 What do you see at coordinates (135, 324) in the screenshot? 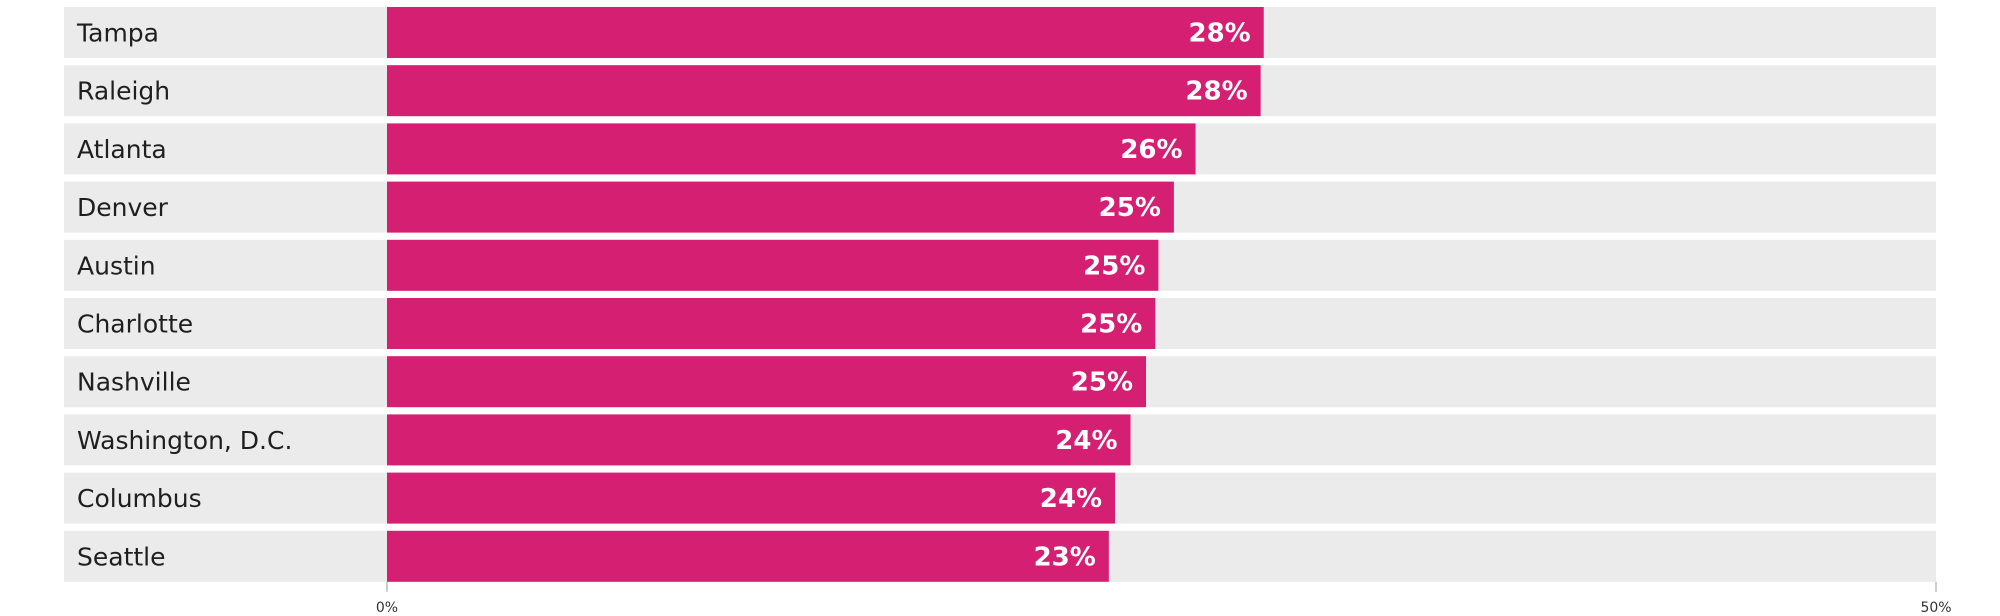
I see `category-label: Charlotte` at bounding box center [135, 324].